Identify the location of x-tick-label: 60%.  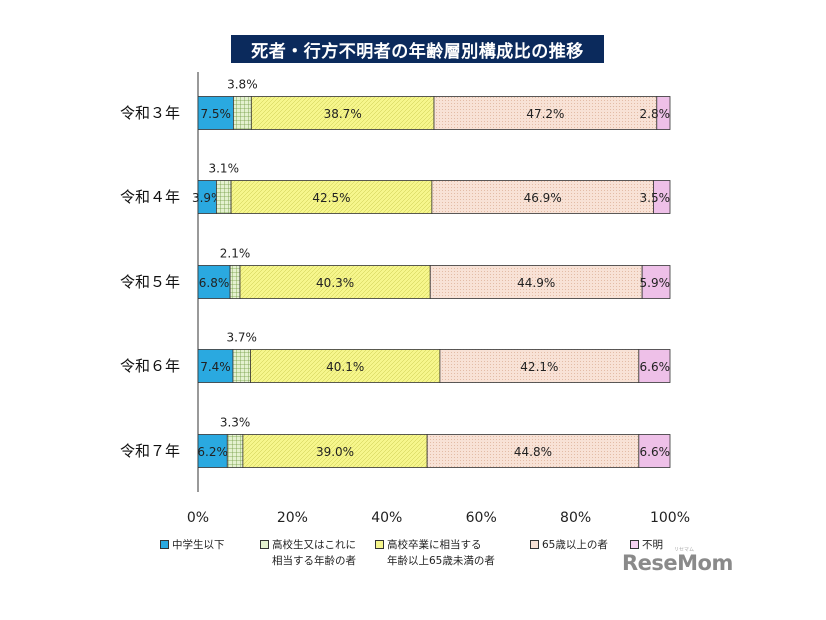
(481, 518).